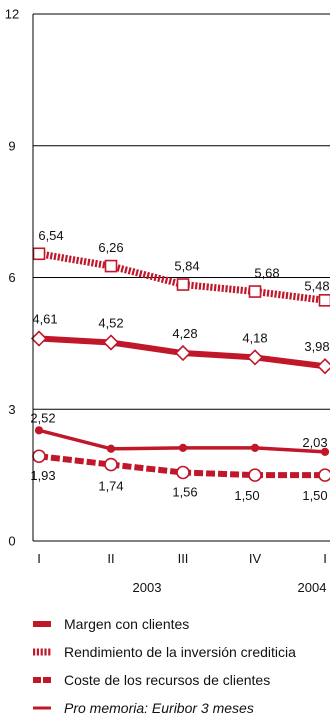  Describe the element at coordinates (254, 337) in the screenshot. I see `data-label-solid-3: 4,18` at that location.